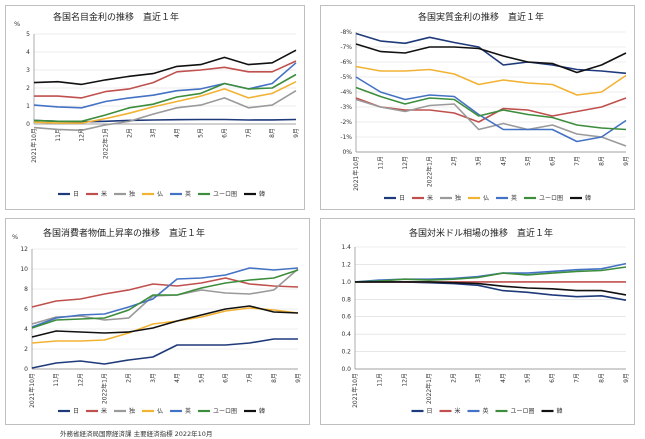 This screenshot has height=439, width=645. Describe the element at coordinates (380, 380) in the screenshot. I see `x-tick-label: 11月` at that location.